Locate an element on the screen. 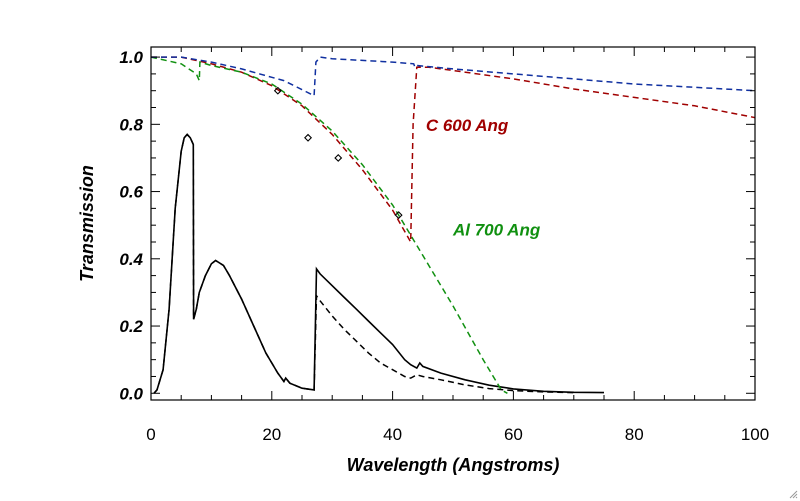 This screenshot has width=800, height=501. x-tick-label: 40 is located at coordinates (392, 434).